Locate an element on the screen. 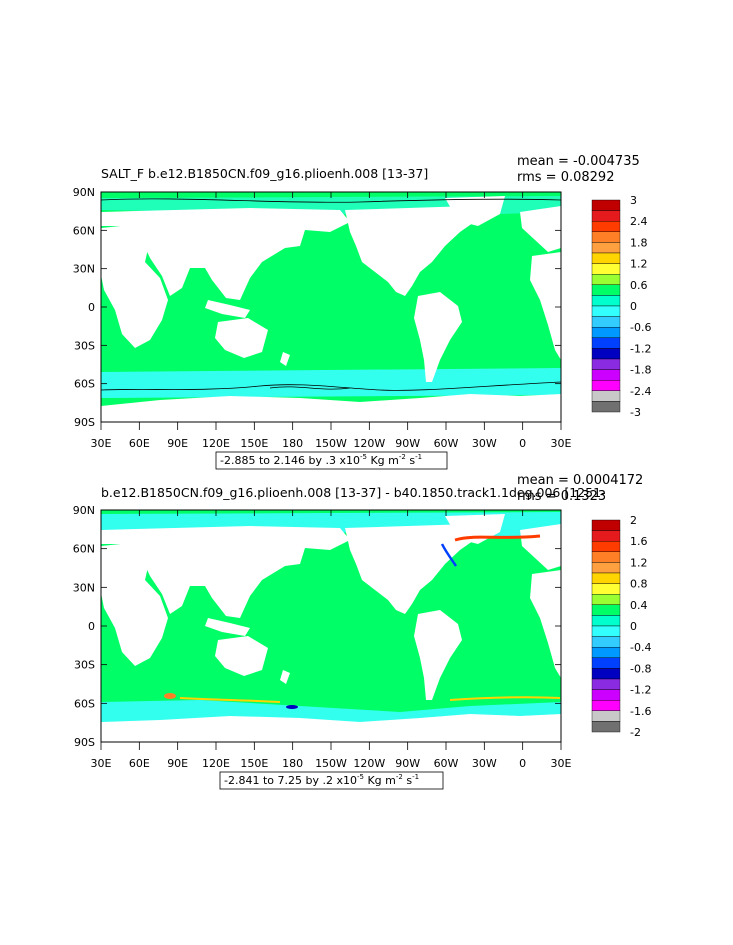 This screenshot has width=733, height=945. colorbar-label: 3 is located at coordinates (633, 200).